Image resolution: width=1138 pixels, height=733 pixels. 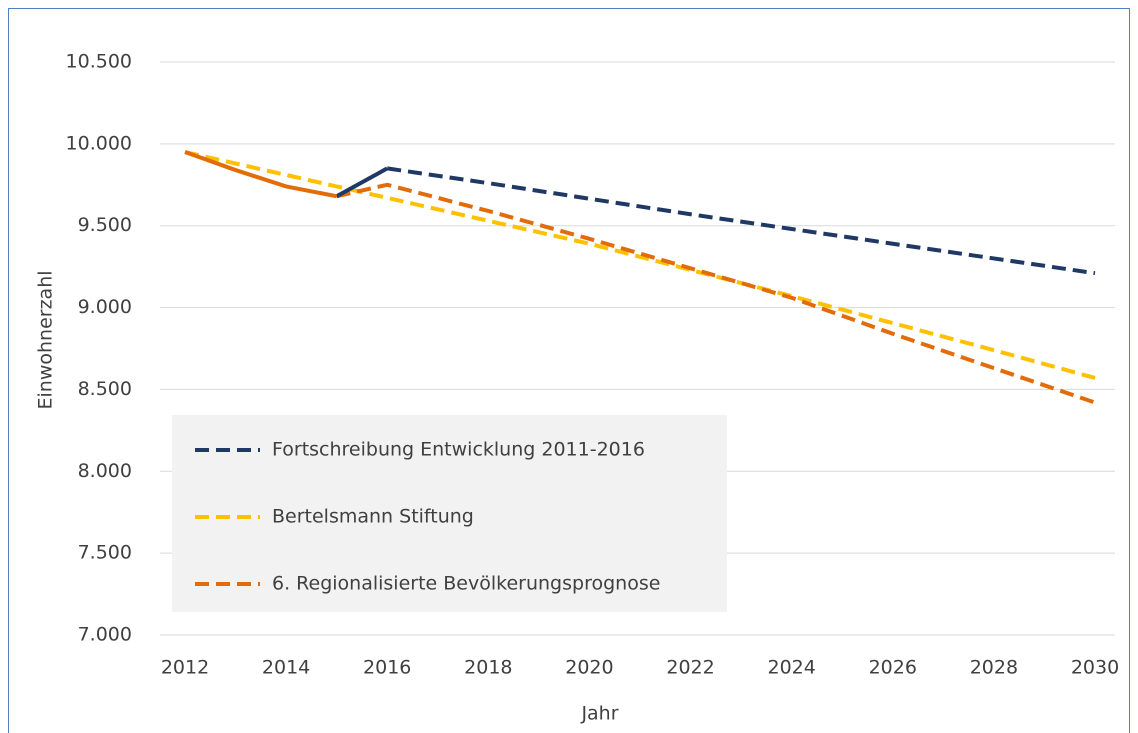 I want to click on legend-box, so click(x=449, y=513).